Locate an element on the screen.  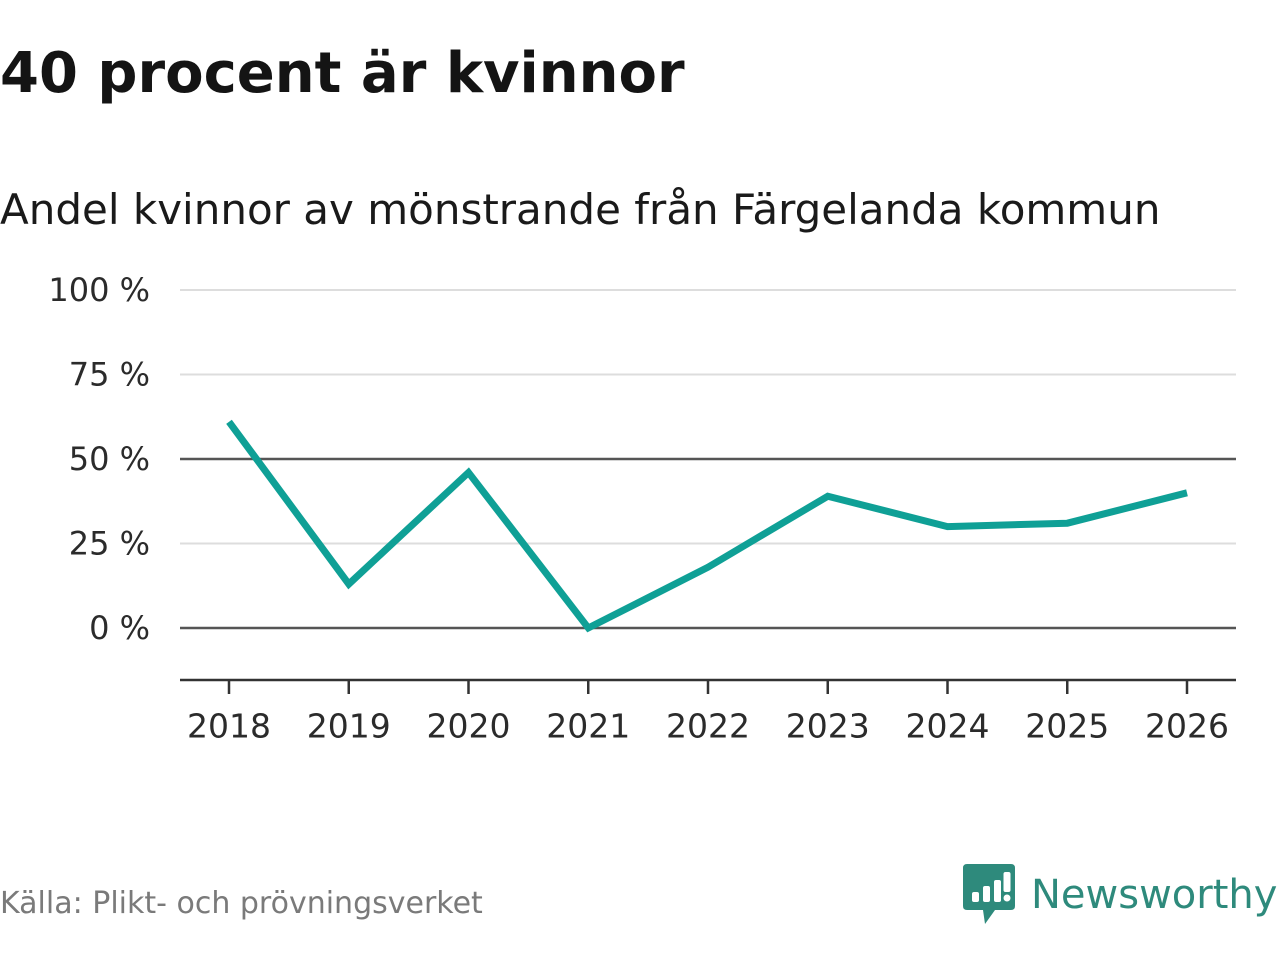
chart-title: 40 procent är kvinnor is located at coordinates (342, 73).